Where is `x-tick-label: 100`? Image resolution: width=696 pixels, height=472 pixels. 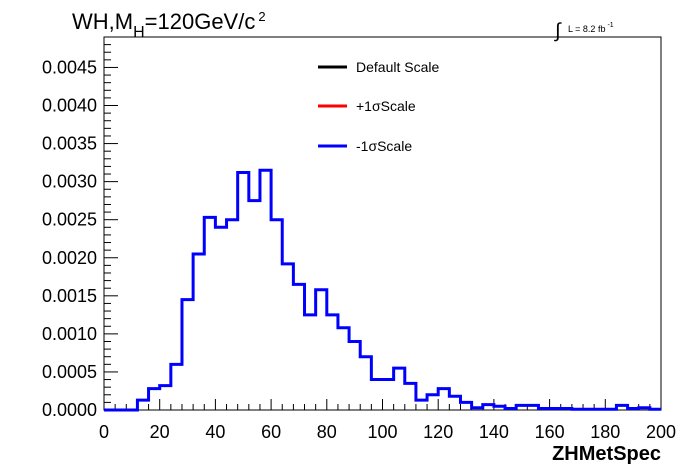 x-tick-label: 100 is located at coordinates (382, 432).